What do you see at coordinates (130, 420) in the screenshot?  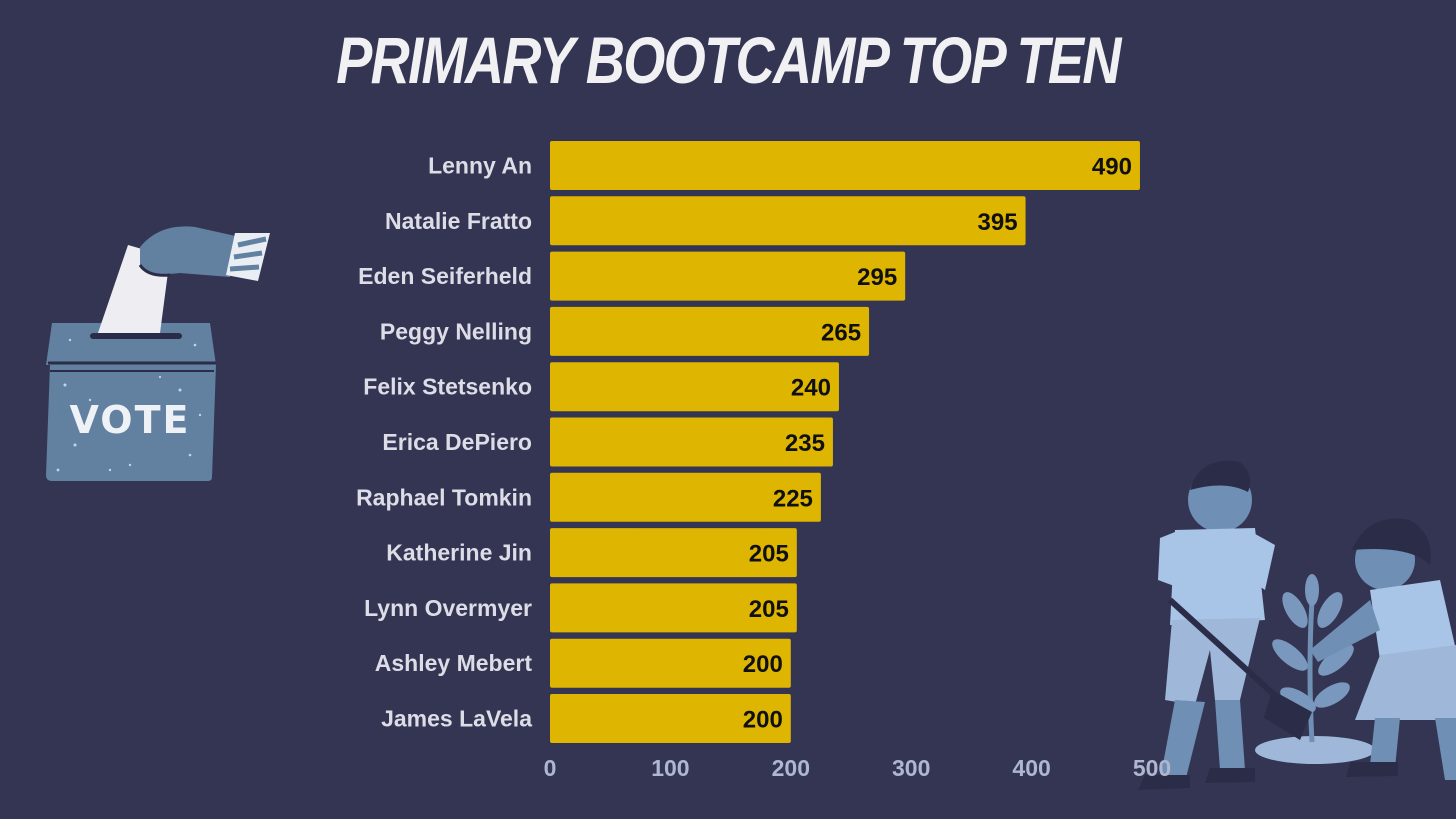 I see `ballot-box-label: VOTE` at bounding box center [130, 420].